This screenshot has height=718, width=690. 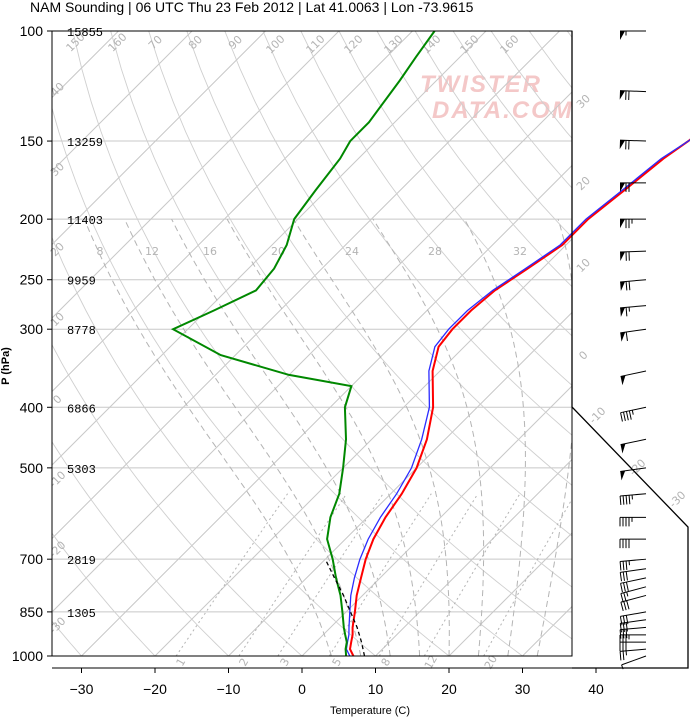 What do you see at coordinates (32, 559) in the screenshot?
I see `y-tick-label: 700` at bounding box center [32, 559].